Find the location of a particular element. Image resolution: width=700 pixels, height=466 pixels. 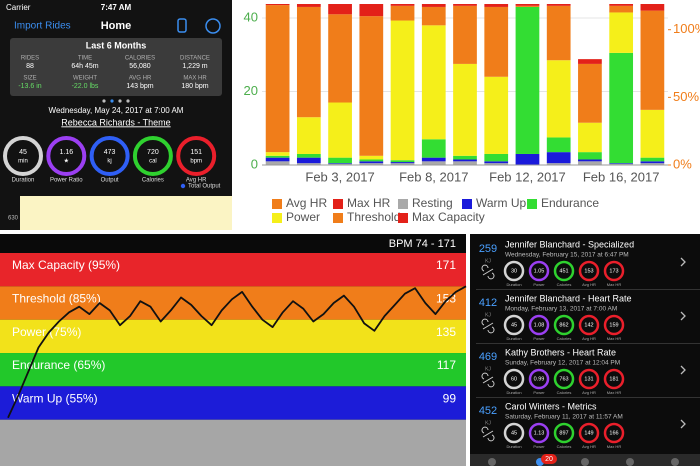

help-icon is located at coordinates (213, 26).